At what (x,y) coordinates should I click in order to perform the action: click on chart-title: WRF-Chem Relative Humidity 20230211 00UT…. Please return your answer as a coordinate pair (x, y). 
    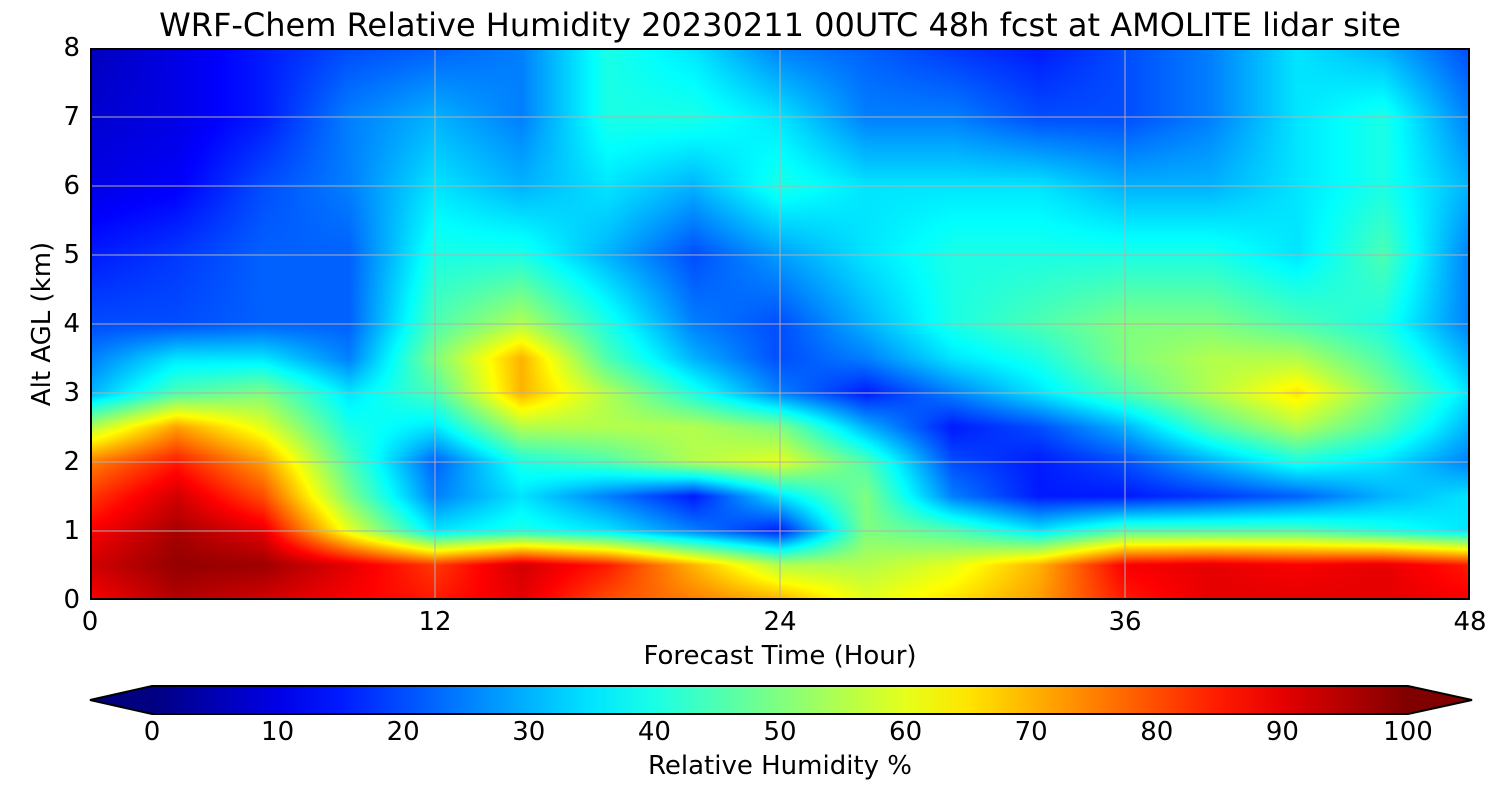
    Looking at the image, I should click on (780, 25).